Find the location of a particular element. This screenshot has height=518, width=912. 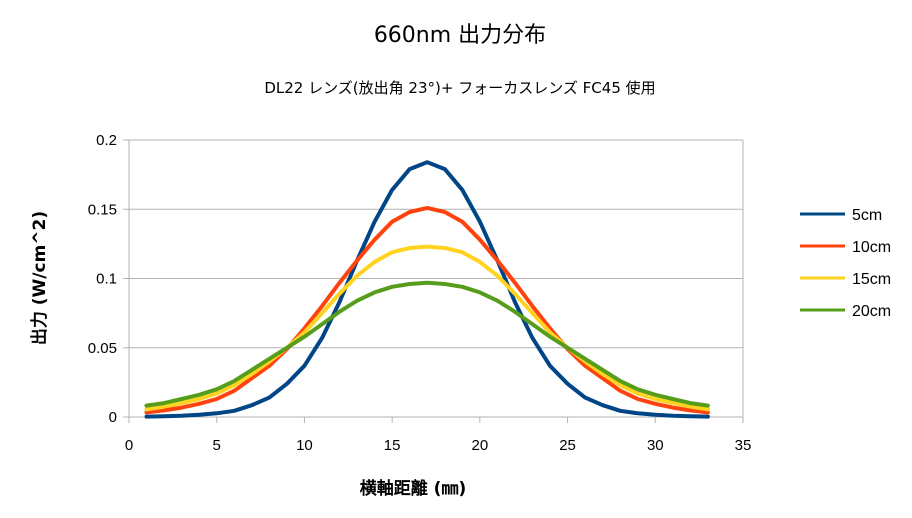

y-tick-labels: 0 0.05 0.1 0.15 0.2 is located at coordinates (102, 279).